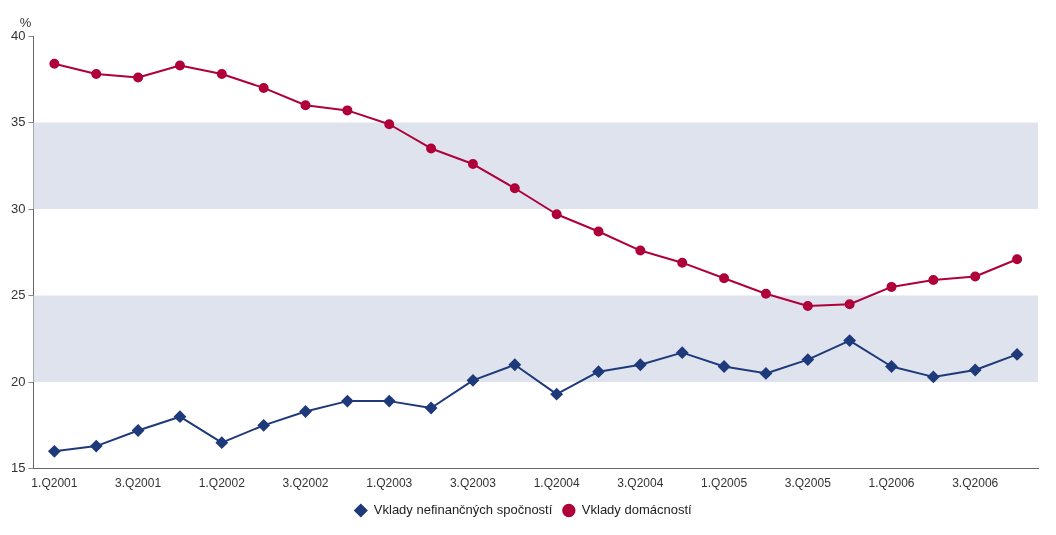  Describe the element at coordinates (222, 483) in the screenshot. I see `x-tick-label: 1.Q2002` at that location.